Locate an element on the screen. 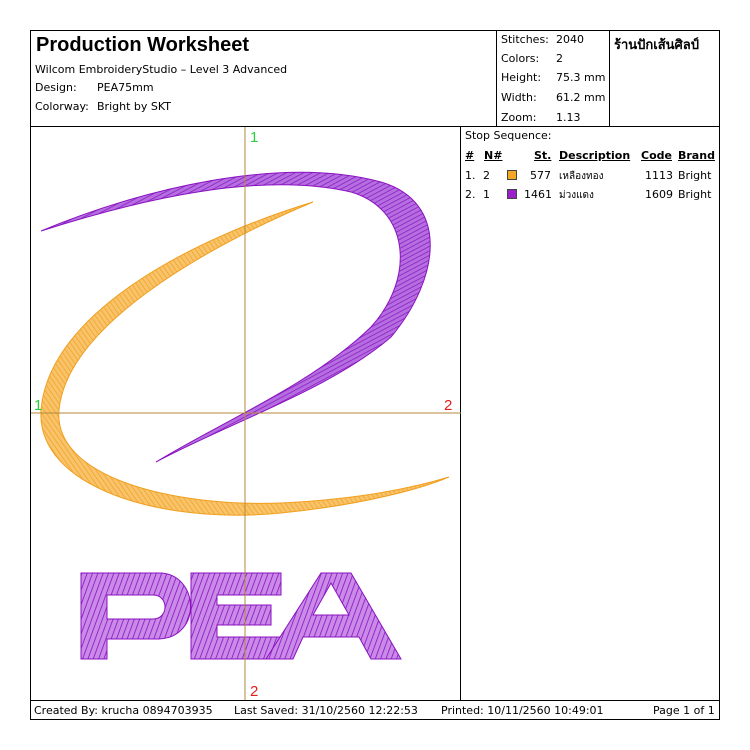  col-brand: Brand is located at coordinates (696, 155).